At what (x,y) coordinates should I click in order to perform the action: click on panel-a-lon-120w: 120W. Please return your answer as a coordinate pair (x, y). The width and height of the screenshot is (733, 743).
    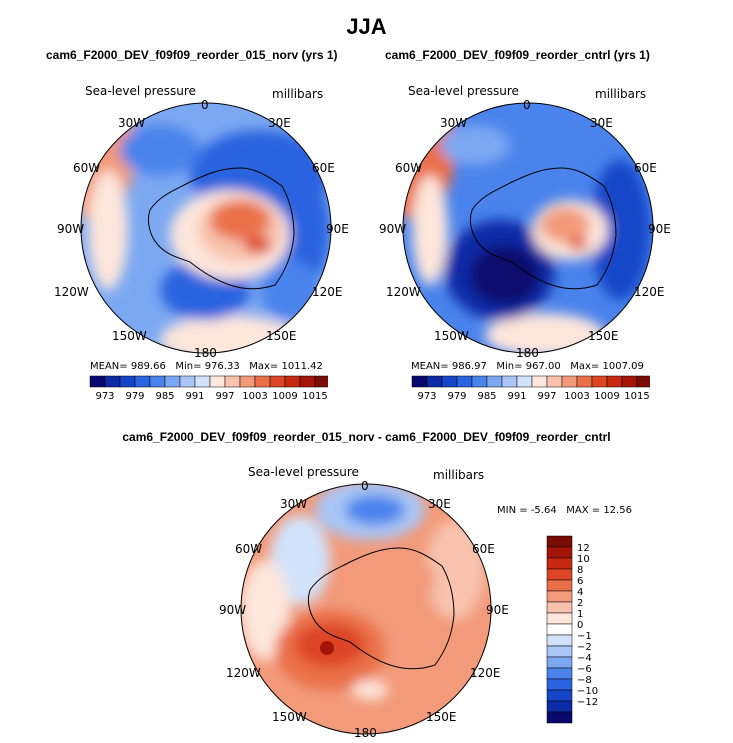
    Looking at the image, I should click on (71, 292).